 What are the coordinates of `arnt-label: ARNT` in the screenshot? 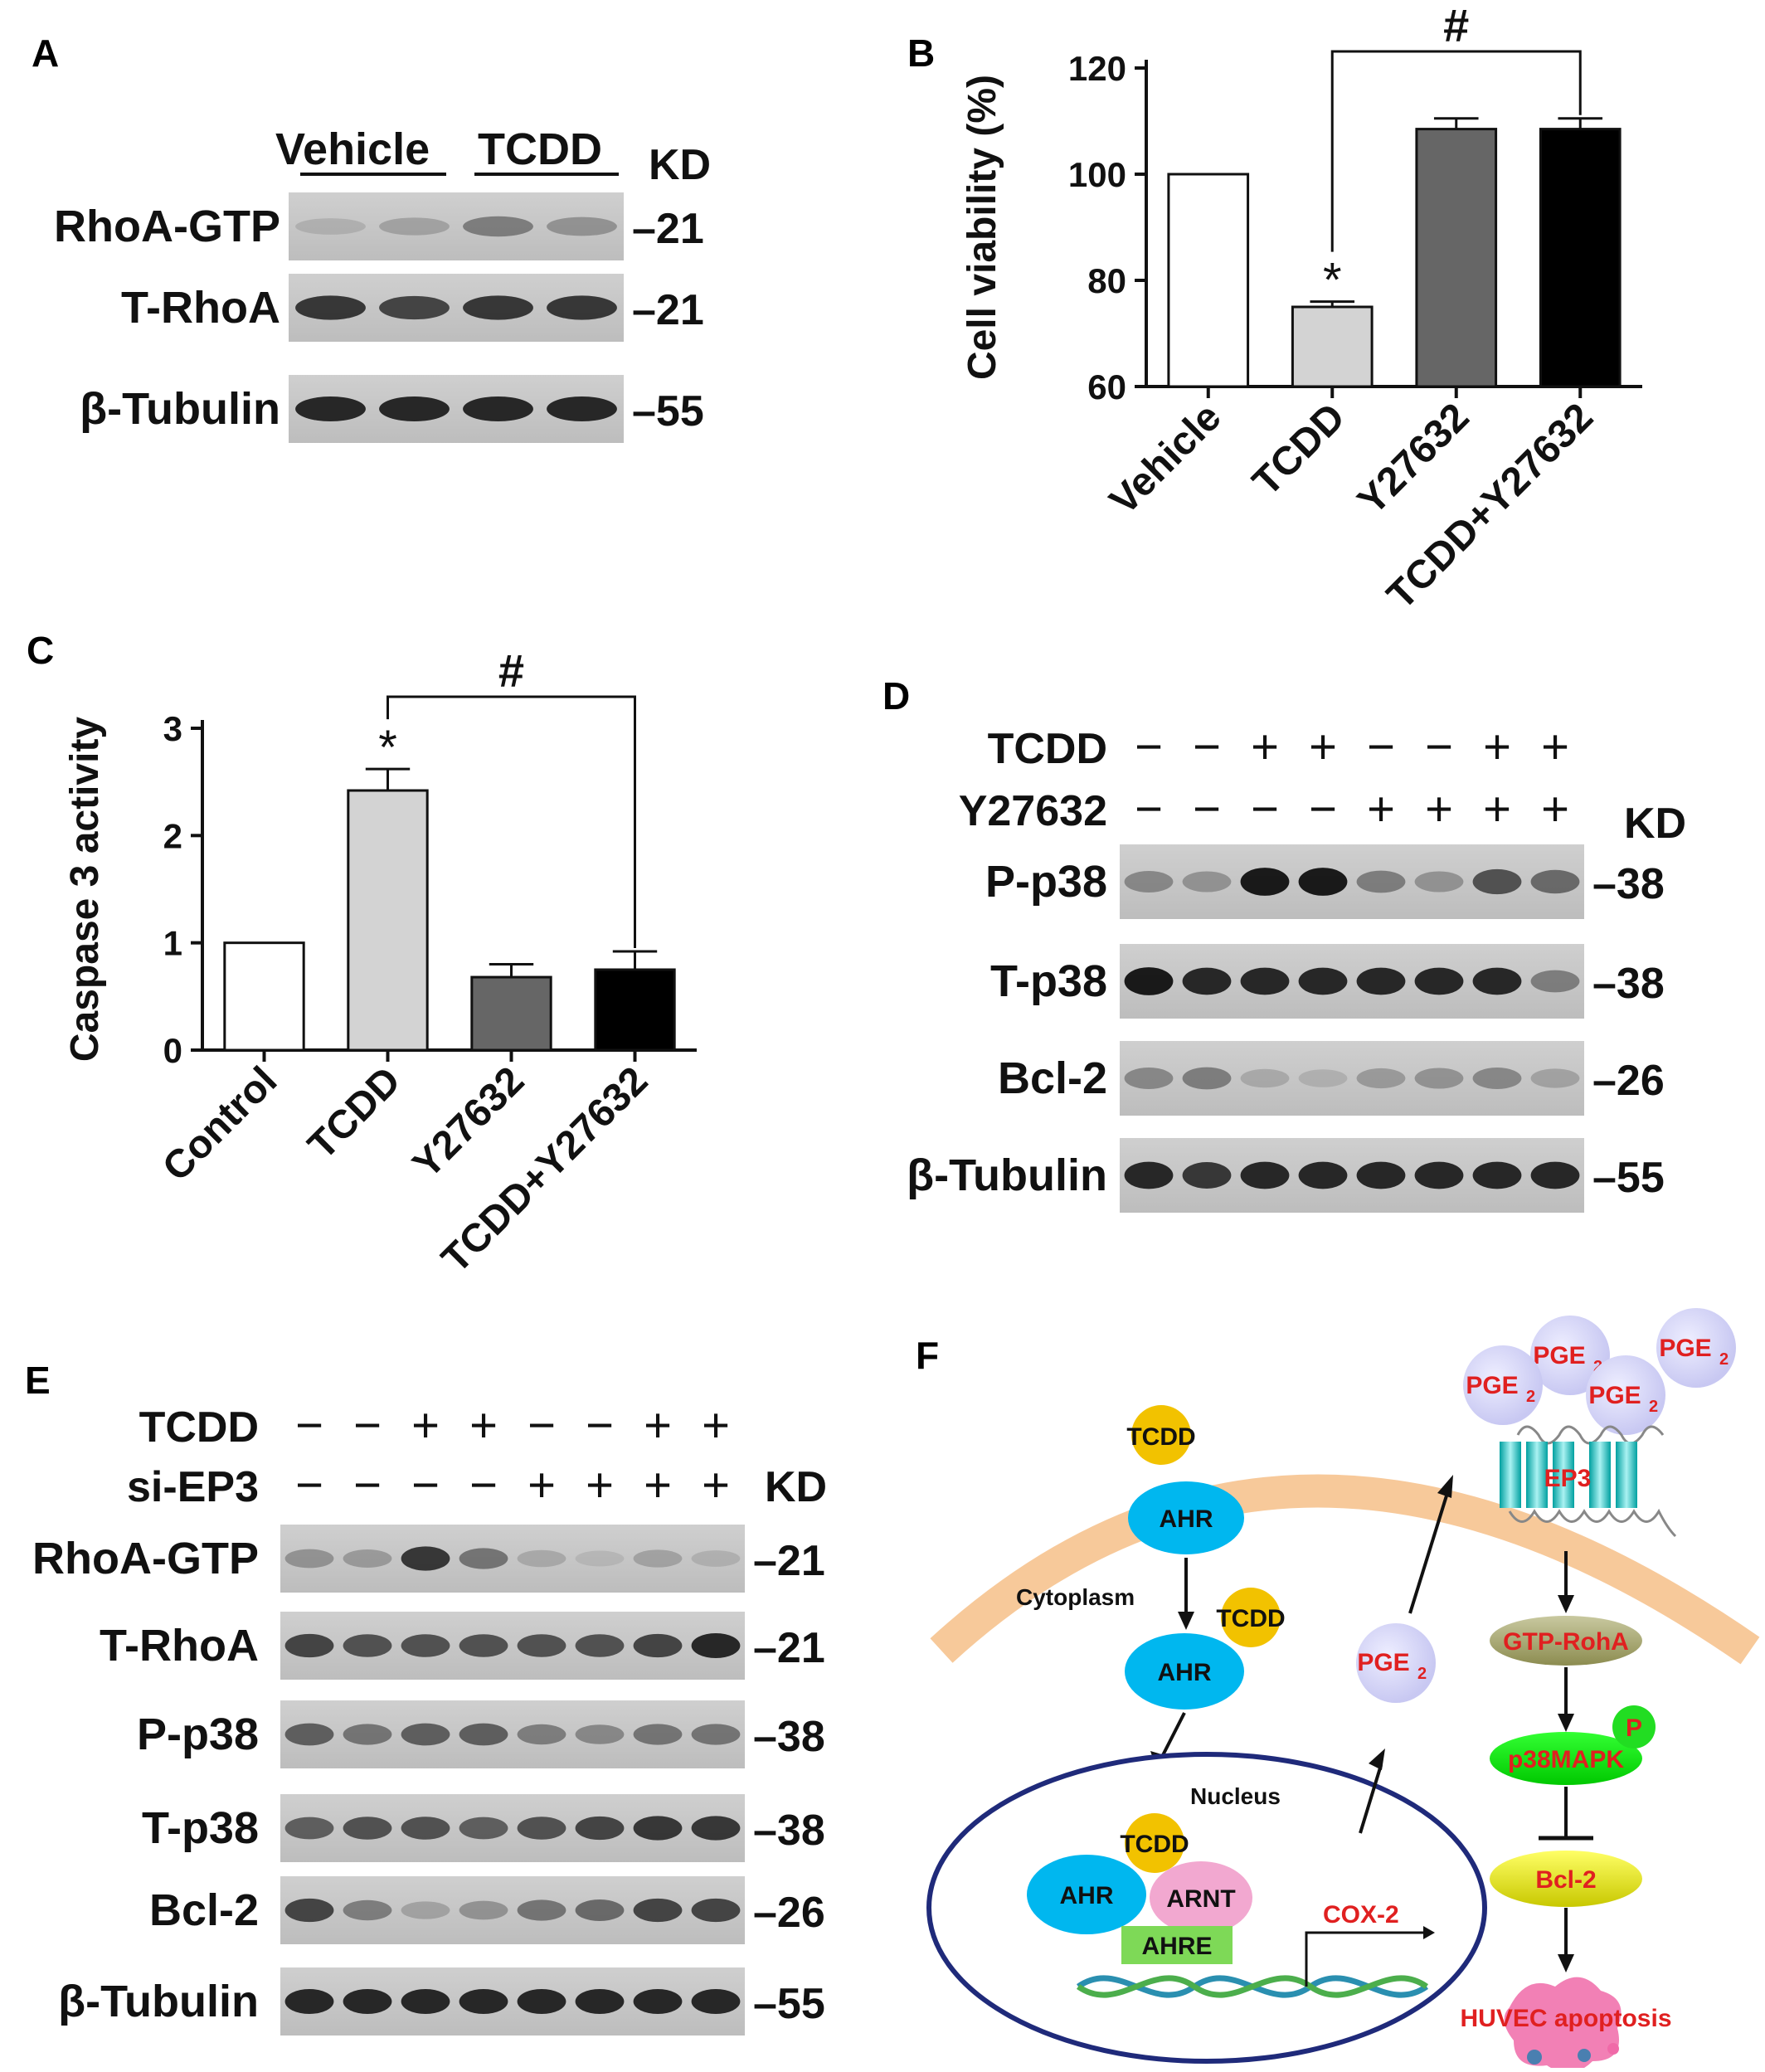 It's located at (1200, 1899).